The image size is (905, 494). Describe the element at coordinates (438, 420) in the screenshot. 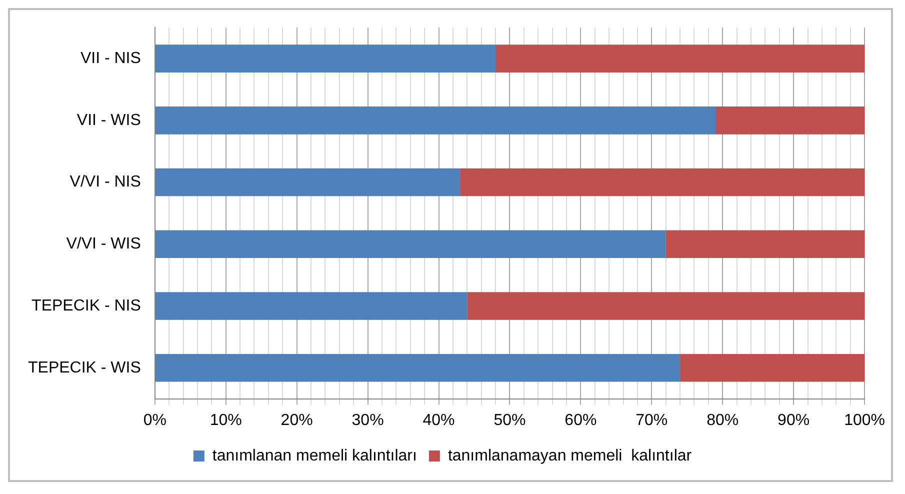

I see `x-tick-label: 40%` at that location.